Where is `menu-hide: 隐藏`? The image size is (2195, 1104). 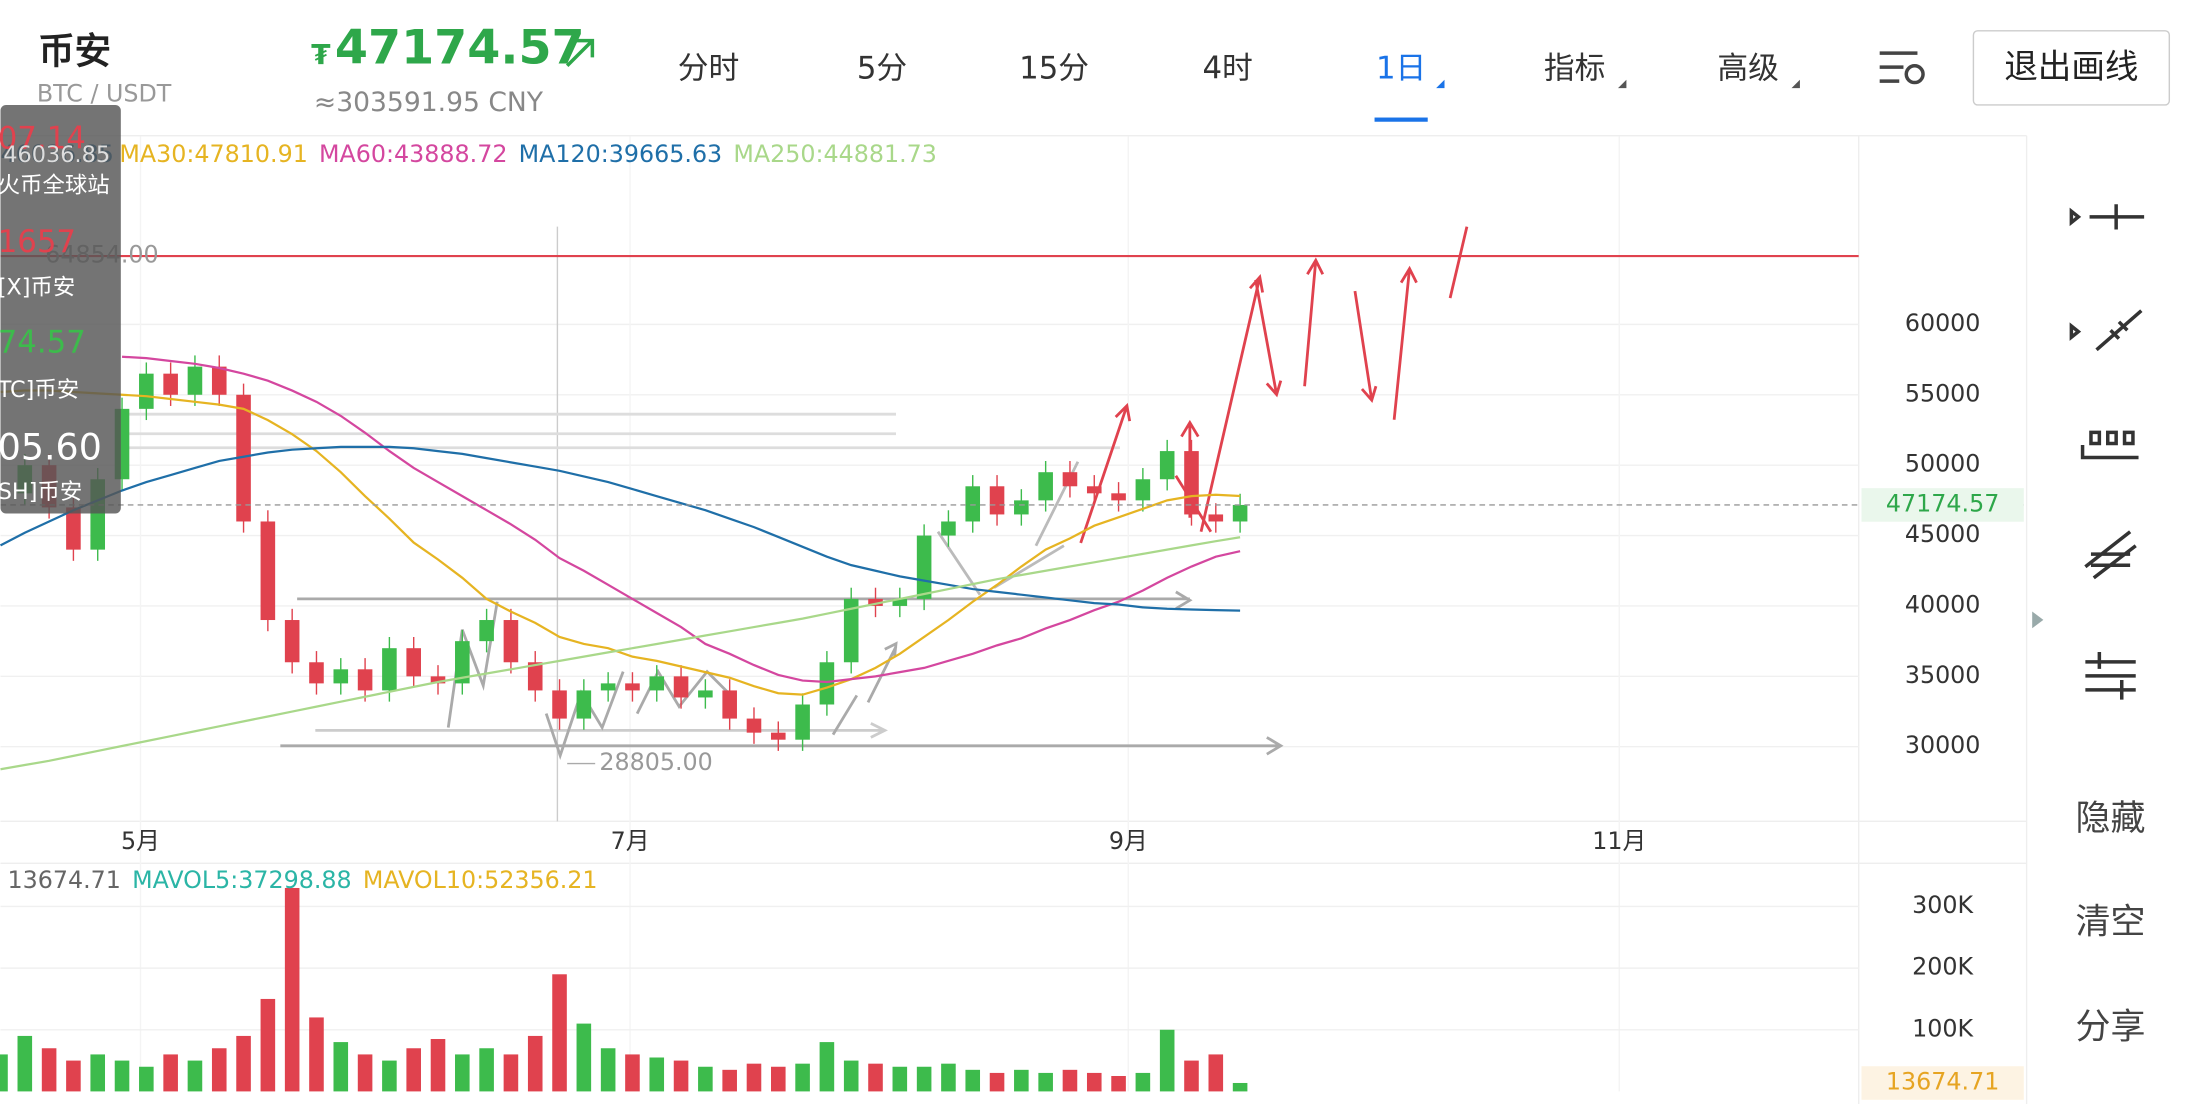 menu-hide: 隐藏 is located at coordinates (2111, 819).